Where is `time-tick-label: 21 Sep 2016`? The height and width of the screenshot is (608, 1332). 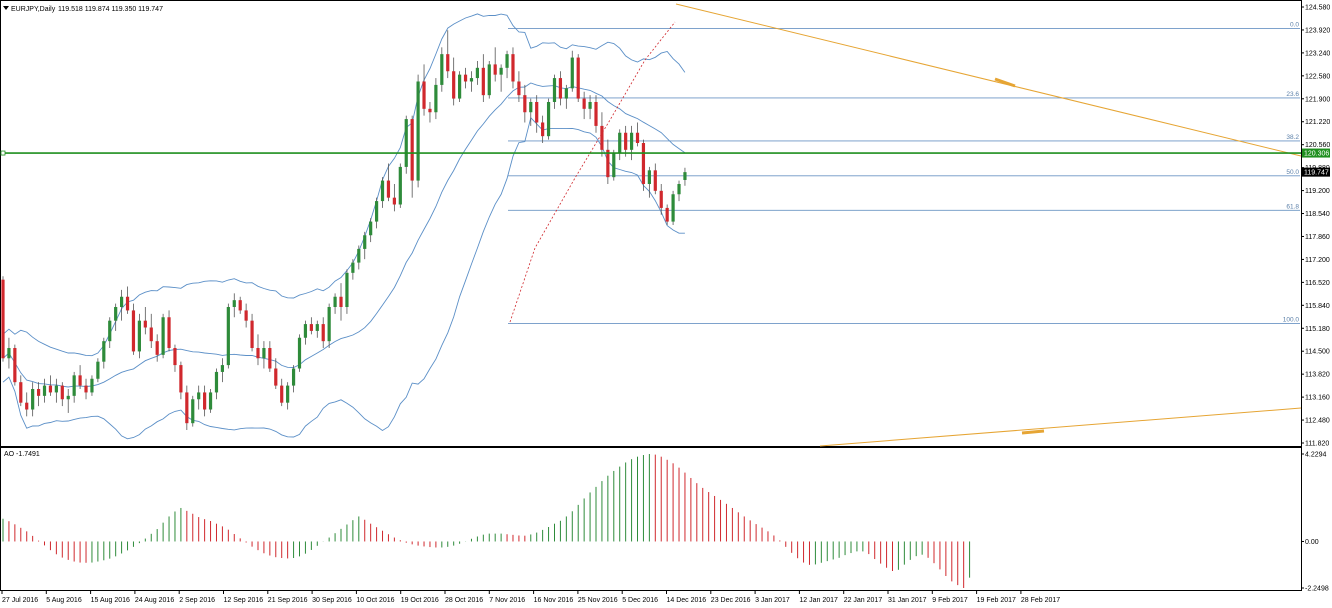 time-tick-label: 21 Sep 2016 is located at coordinates (288, 600).